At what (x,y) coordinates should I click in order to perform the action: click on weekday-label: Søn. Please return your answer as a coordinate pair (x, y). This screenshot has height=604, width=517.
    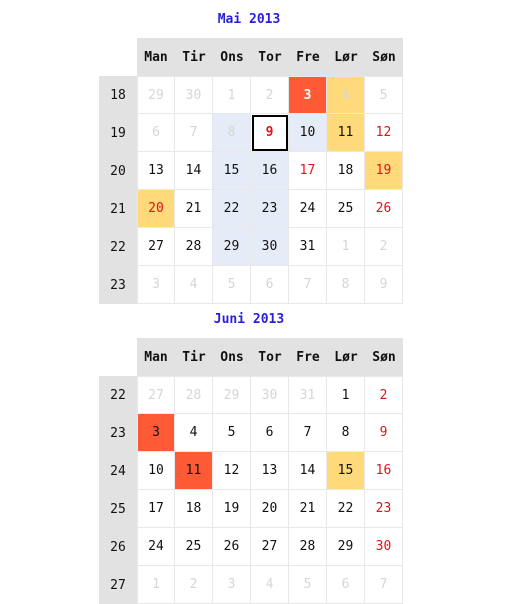
    Looking at the image, I should click on (384, 57).